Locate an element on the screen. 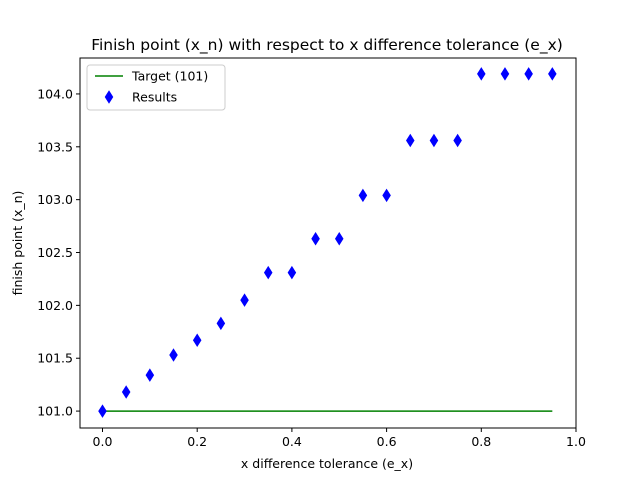 This screenshot has height=480, width=640. x-tick-label: 0.2 is located at coordinates (197, 441).